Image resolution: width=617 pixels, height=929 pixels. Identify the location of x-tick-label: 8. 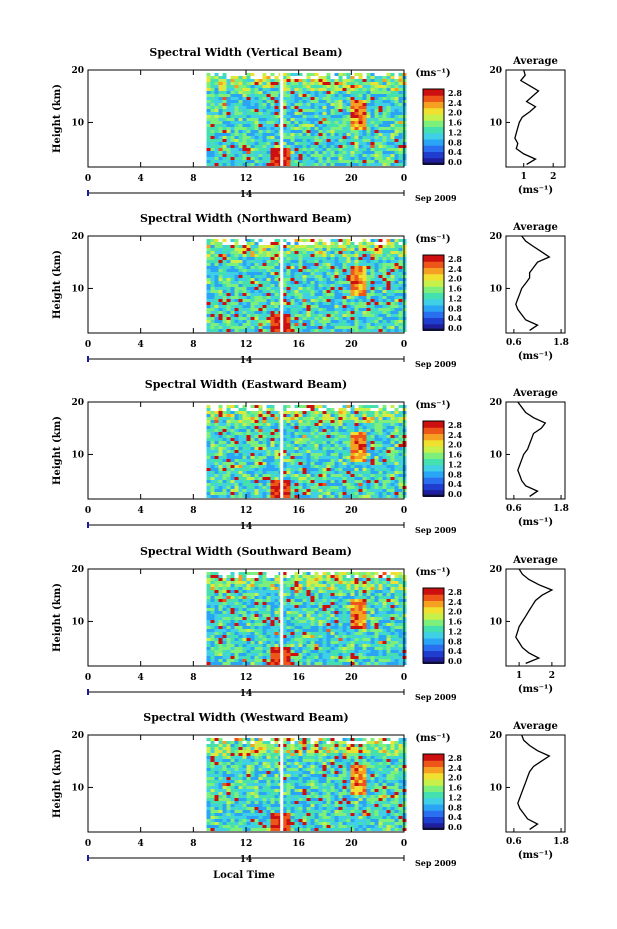
(193, 179).